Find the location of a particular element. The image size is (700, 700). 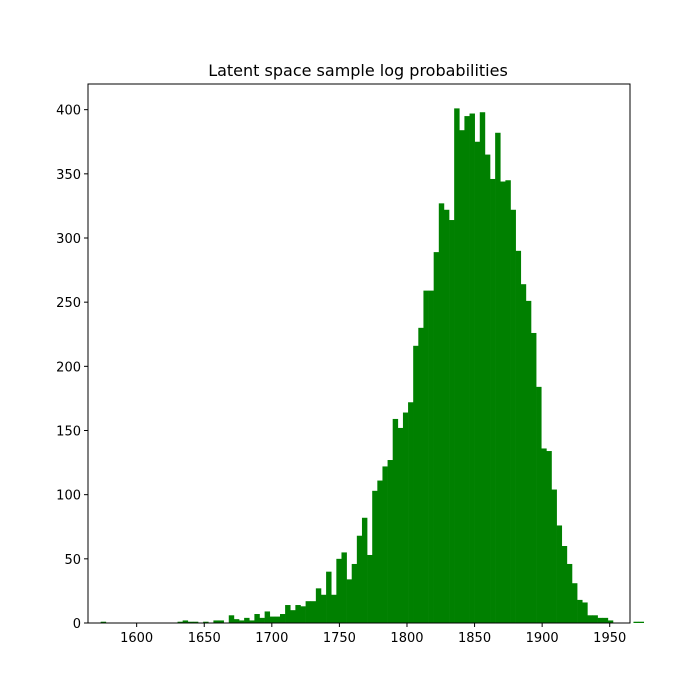

y-tick-label: 350 is located at coordinates (68, 175).